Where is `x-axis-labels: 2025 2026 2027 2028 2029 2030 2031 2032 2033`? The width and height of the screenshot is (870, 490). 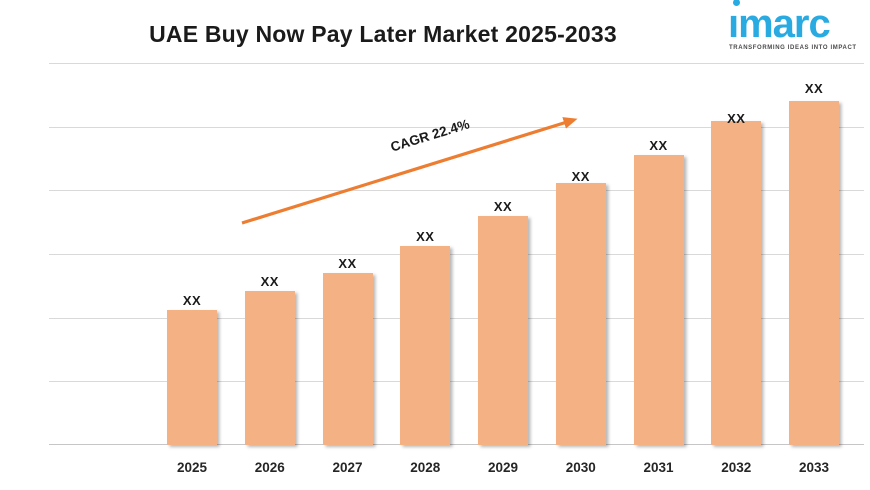
x-axis-labels: 2025 2026 2027 2028 2029 2030 2031 2032 2033 is located at coordinates (503, 467).